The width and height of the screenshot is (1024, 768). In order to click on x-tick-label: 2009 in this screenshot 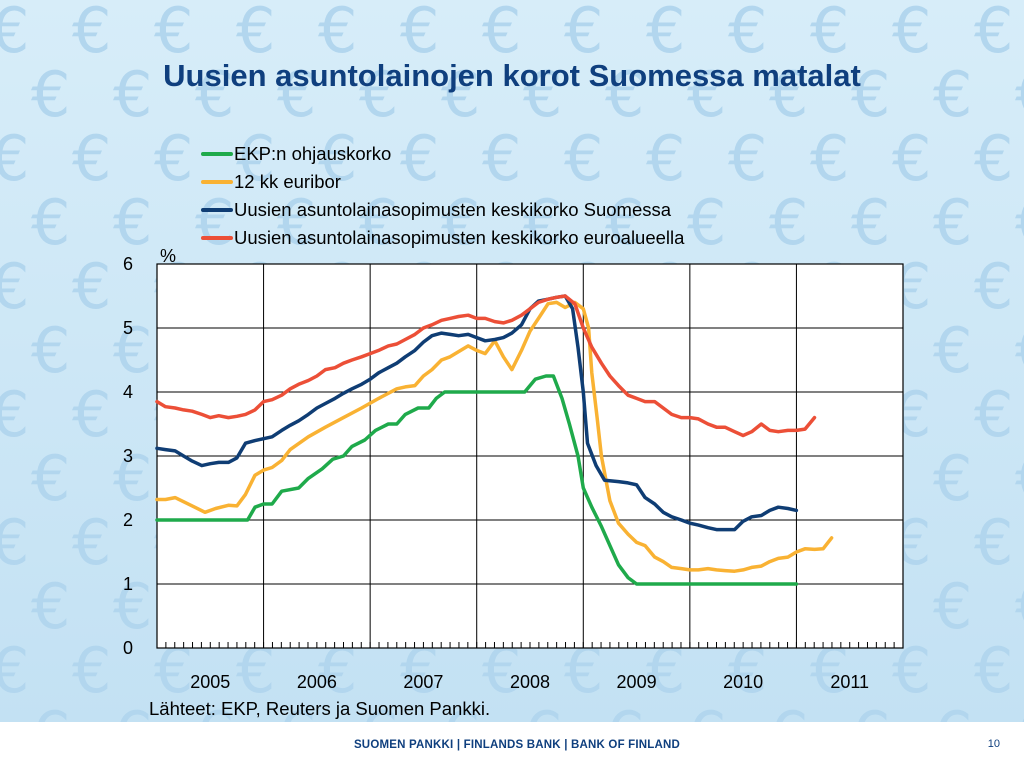, I will do `click(637, 682)`.